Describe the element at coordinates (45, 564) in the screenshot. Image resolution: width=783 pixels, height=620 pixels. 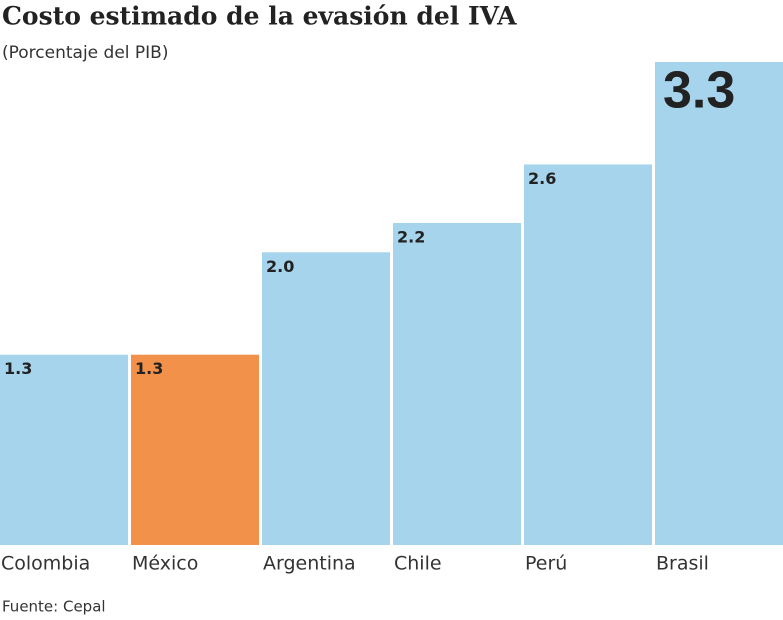
I see `x-tick-label: Colombia` at that location.